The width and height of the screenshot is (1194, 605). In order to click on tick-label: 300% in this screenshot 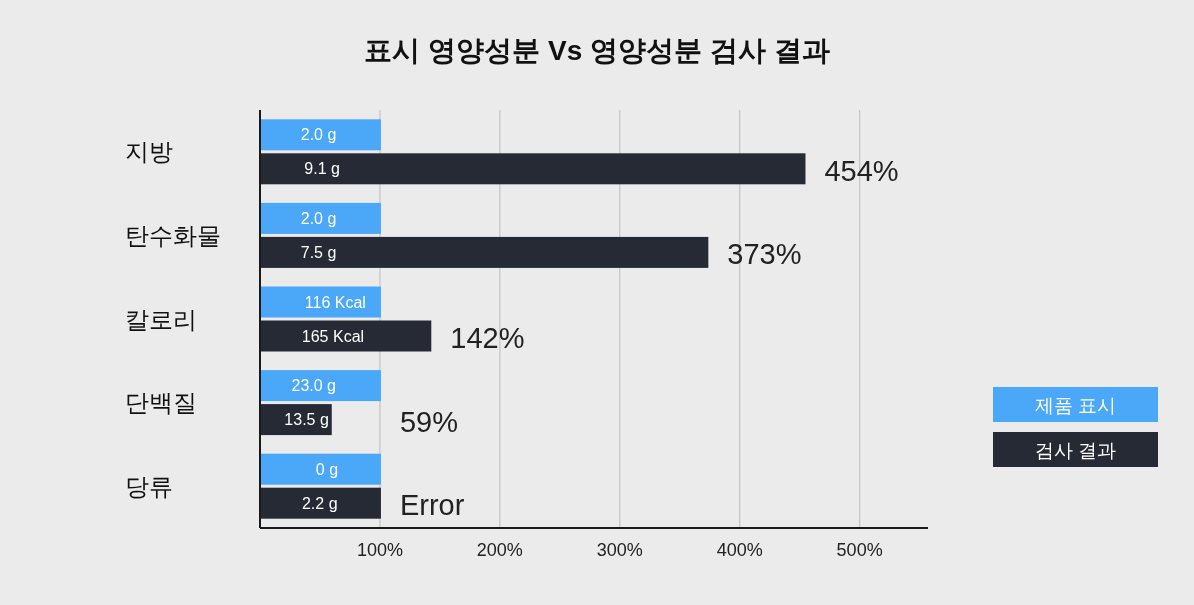, I will do `click(619, 550)`.